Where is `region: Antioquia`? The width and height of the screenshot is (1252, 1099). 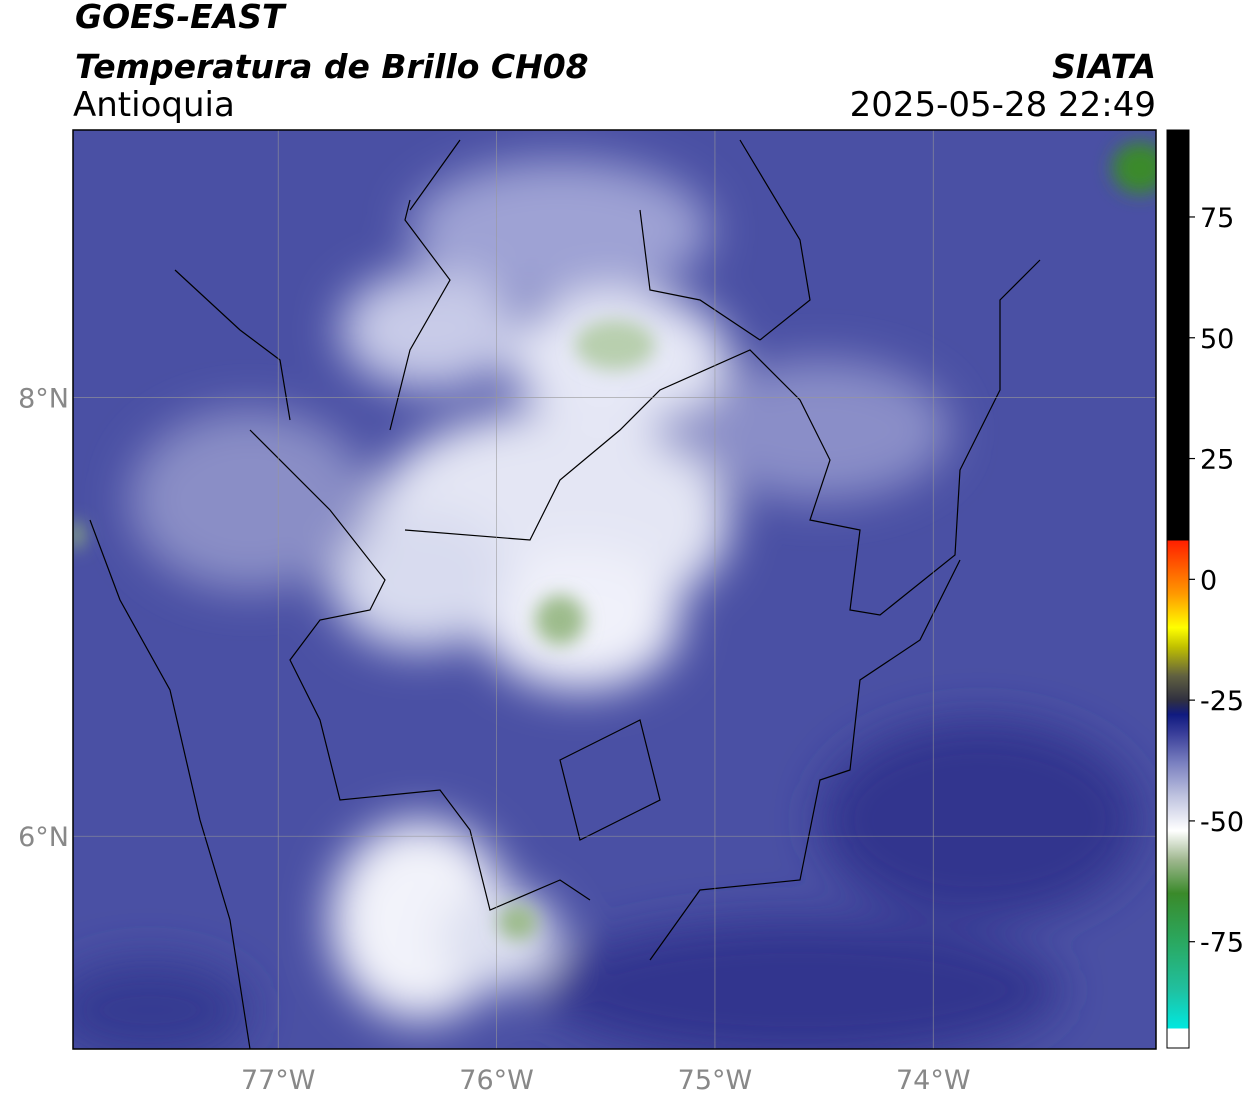
region: Antioquia is located at coordinates (154, 105).